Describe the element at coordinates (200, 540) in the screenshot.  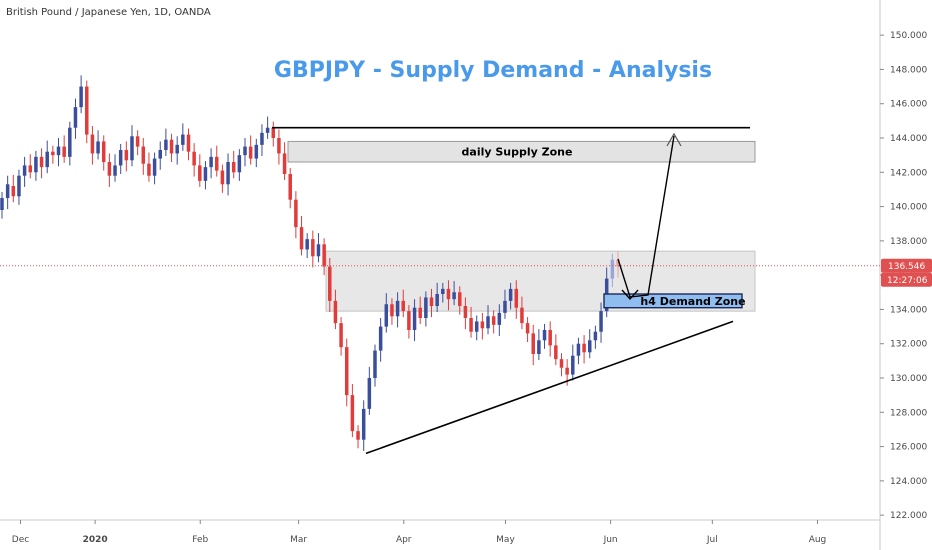
I see `x-tick-label: Feb` at that location.